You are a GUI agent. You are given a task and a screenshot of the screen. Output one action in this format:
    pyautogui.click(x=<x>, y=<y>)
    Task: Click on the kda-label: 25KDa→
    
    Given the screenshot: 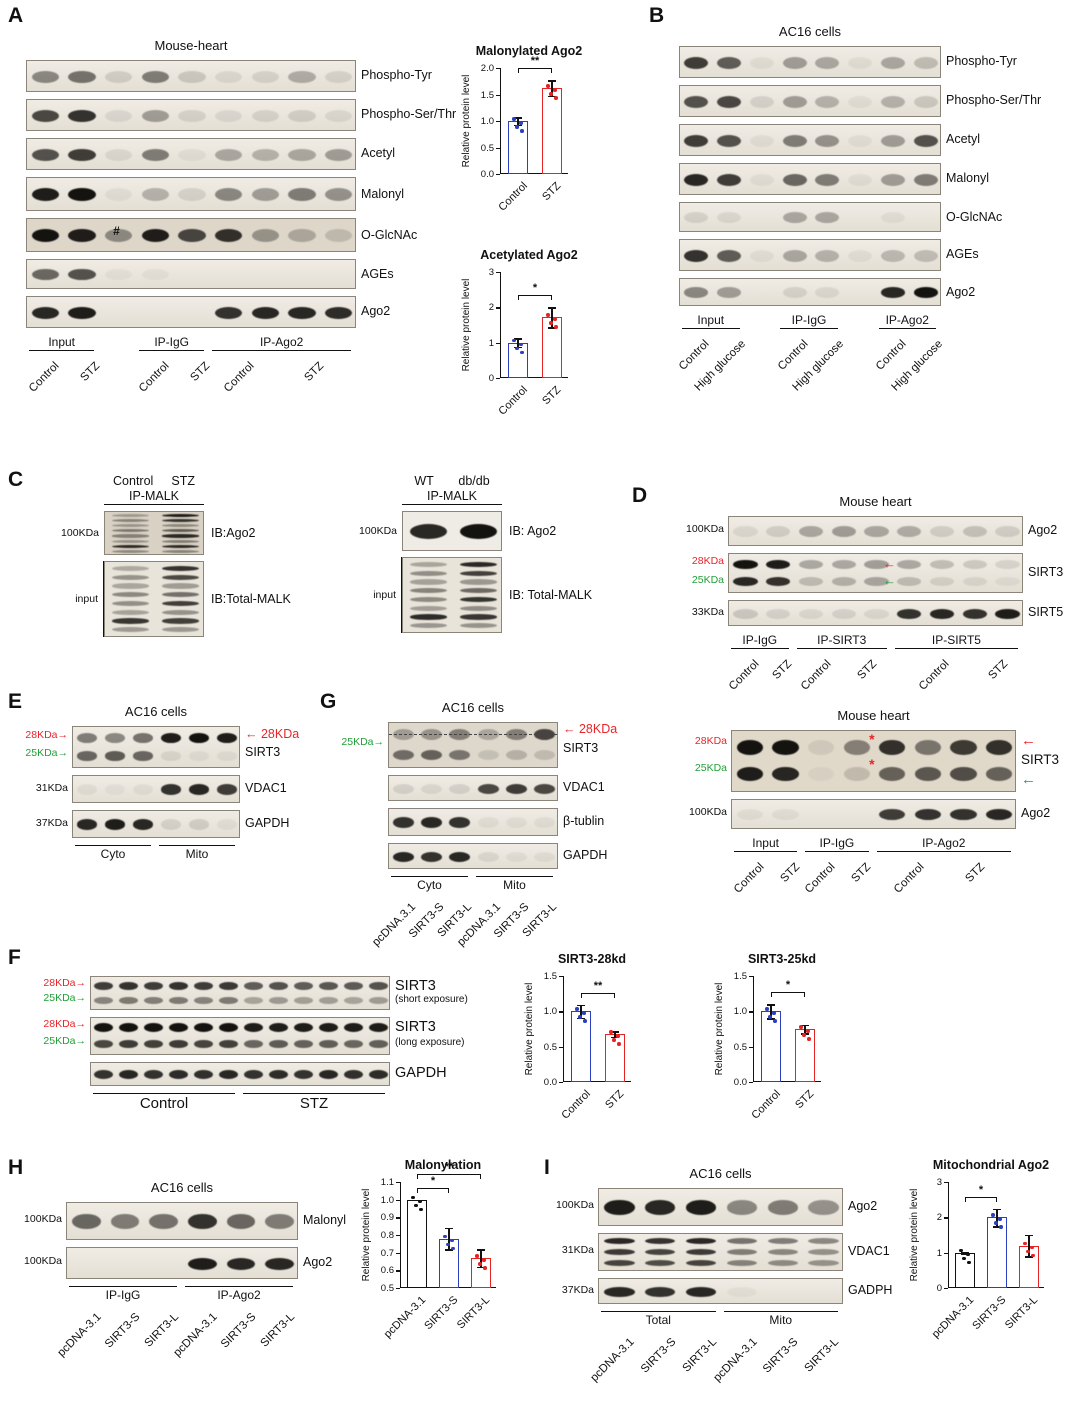 What is the action you would take?
    pyautogui.click(x=64, y=1041)
    